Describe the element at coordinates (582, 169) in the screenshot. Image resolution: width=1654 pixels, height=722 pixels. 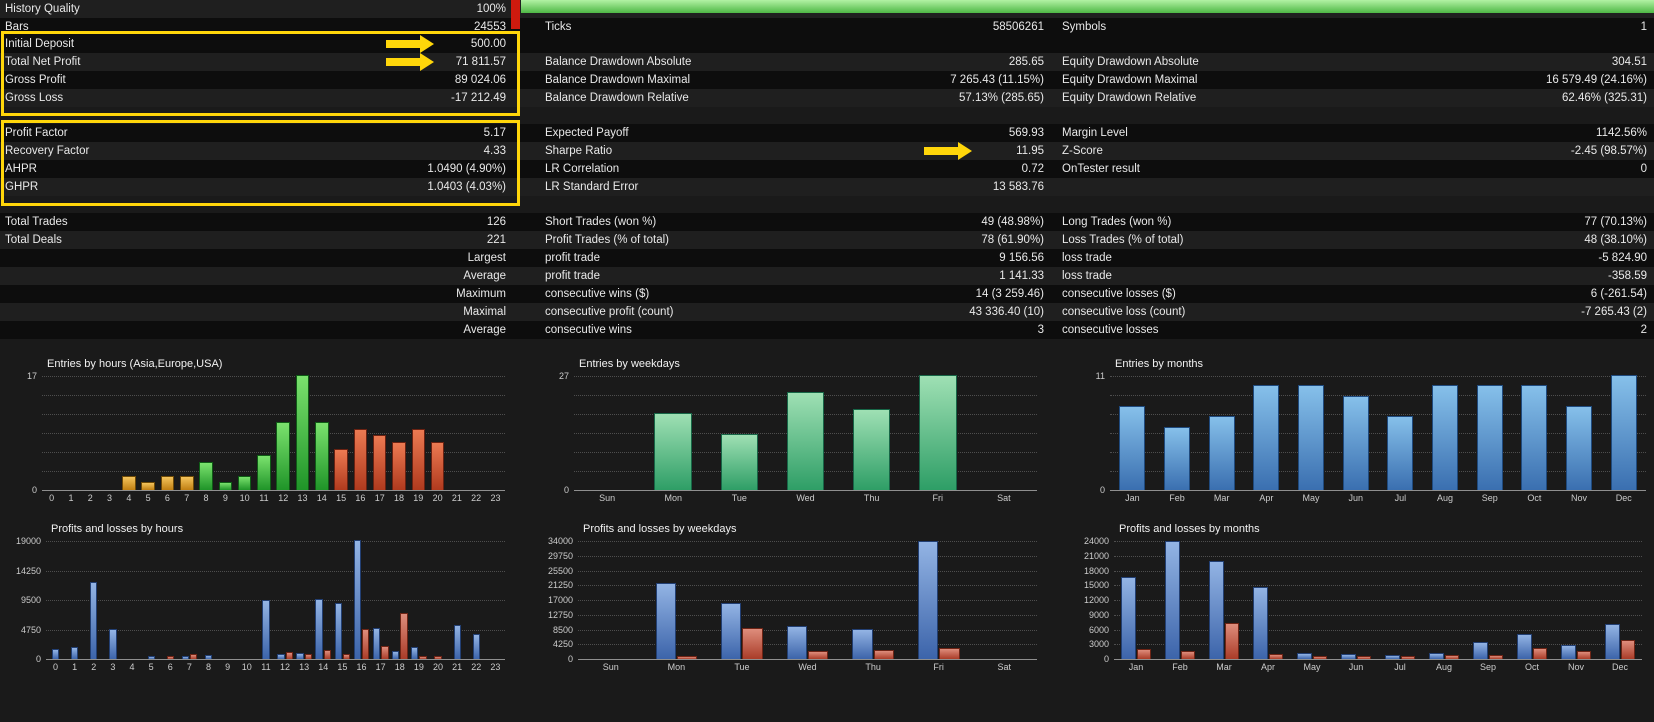
I see `stat-label: LR Correlation` at that location.